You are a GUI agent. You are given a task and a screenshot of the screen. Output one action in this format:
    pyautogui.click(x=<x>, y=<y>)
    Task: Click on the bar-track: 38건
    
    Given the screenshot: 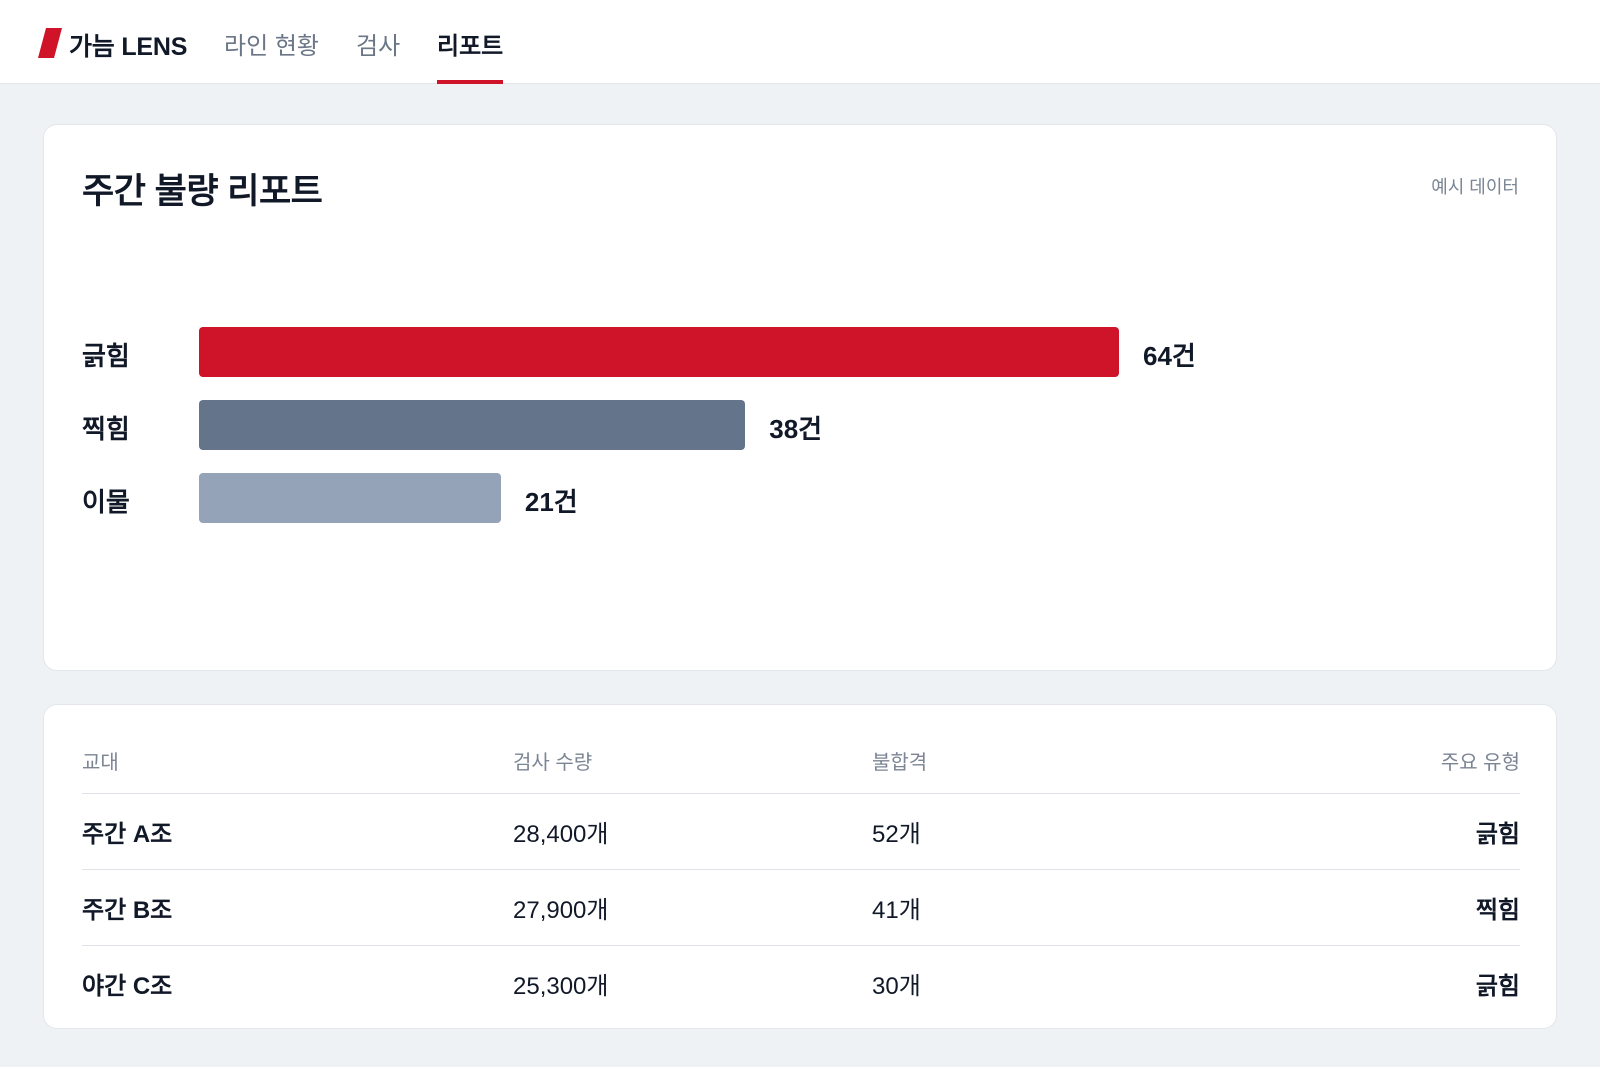 What is the action you would take?
    pyautogui.click(x=849, y=425)
    